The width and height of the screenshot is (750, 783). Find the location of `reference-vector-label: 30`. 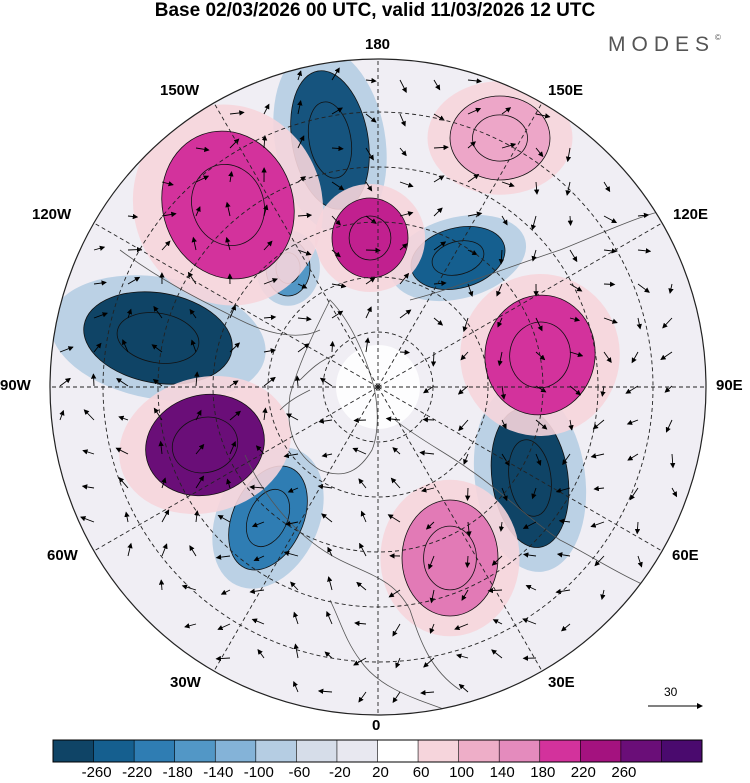

reference-vector-label: 30 is located at coordinates (671, 692).